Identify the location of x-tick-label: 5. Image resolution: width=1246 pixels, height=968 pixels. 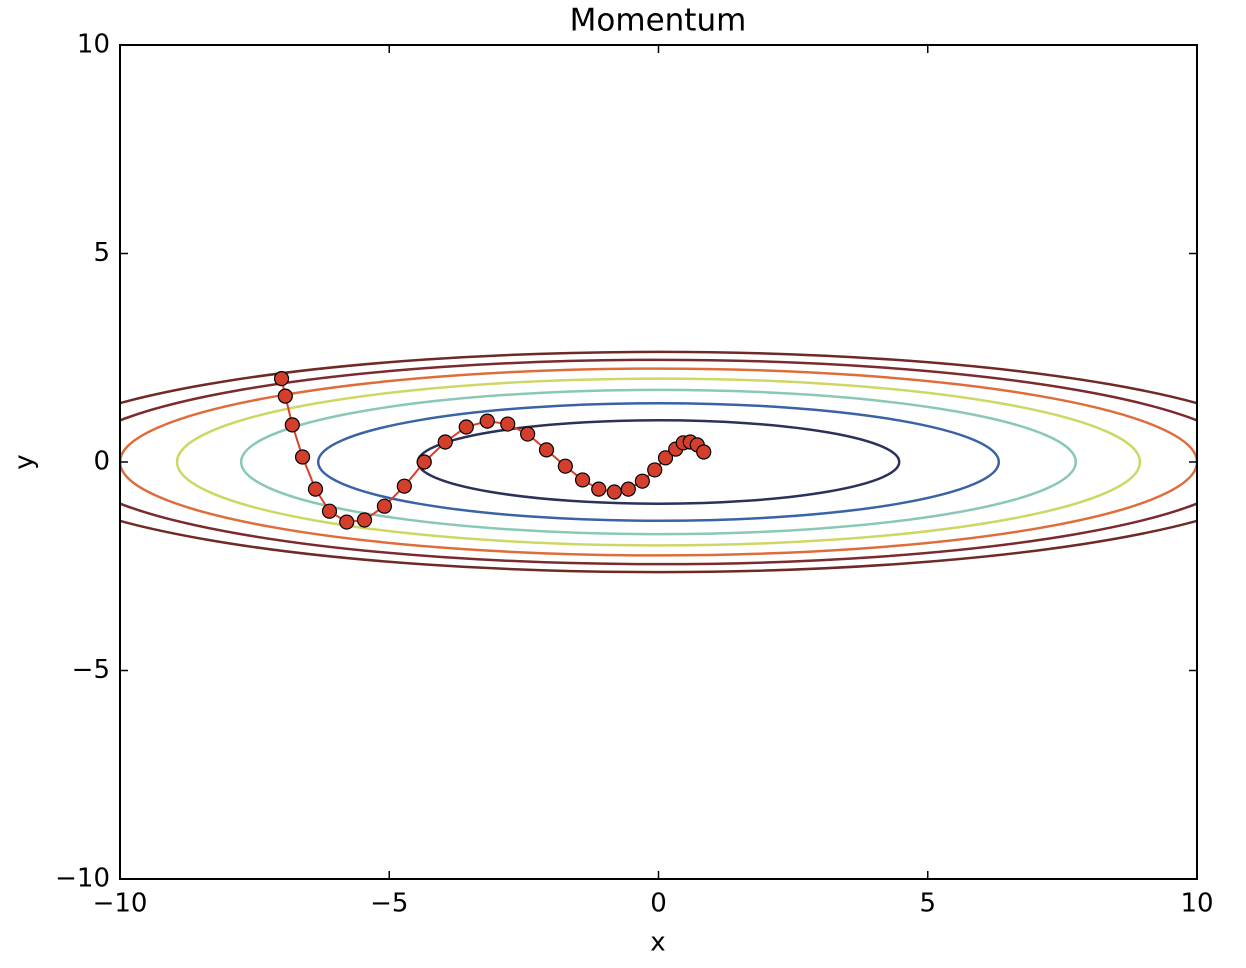
(927, 904).